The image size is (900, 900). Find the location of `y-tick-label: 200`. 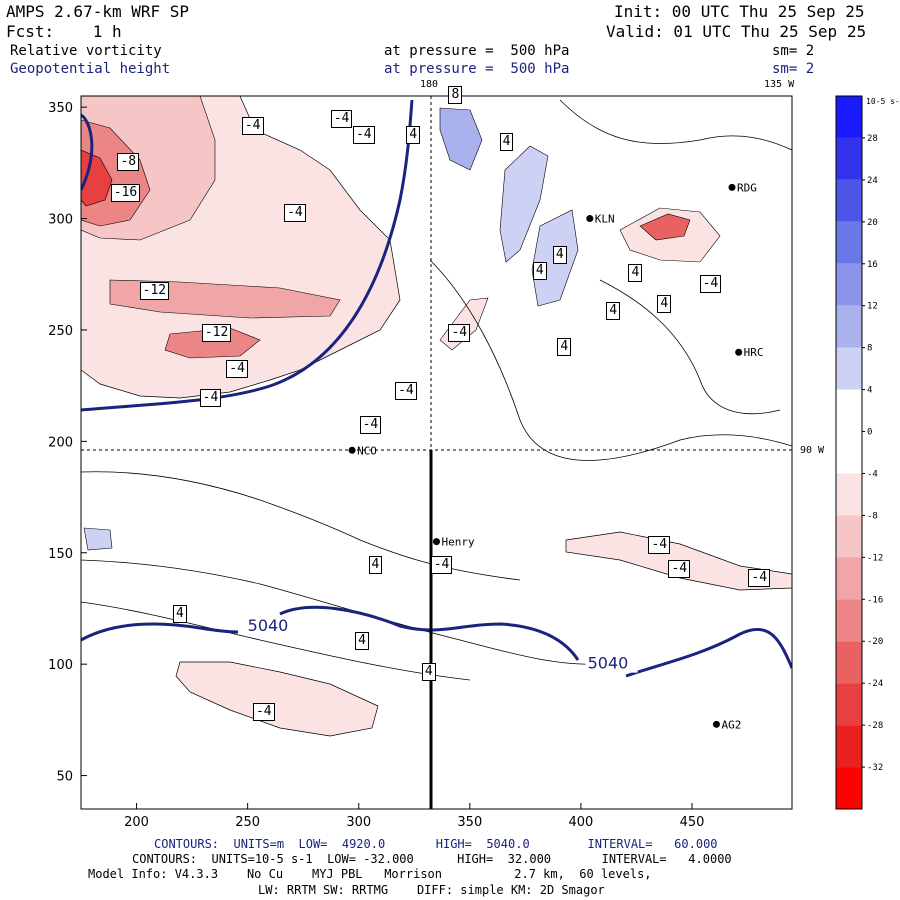

y-tick-label: 200 is located at coordinates (60, 442).